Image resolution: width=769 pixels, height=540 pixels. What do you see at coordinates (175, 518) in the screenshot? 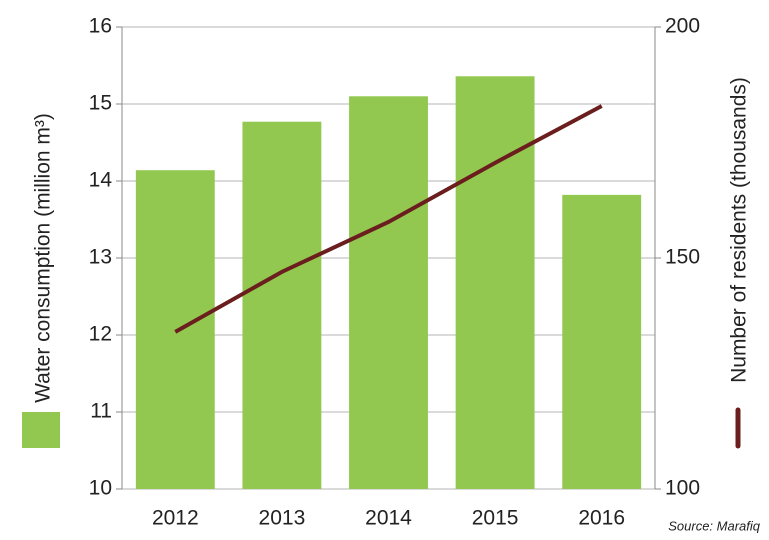
I see `x-tick-label: 2012` at bounding box center [175, 518].